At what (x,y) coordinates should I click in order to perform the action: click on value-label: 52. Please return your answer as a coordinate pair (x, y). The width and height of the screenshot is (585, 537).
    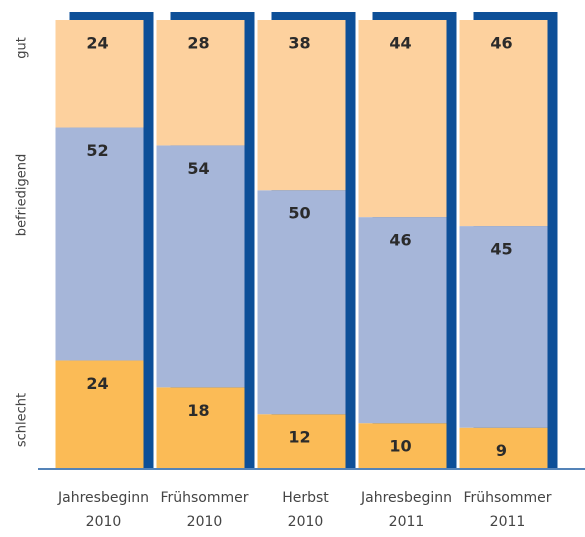
    Looking at the image, I should click on (97, 150).